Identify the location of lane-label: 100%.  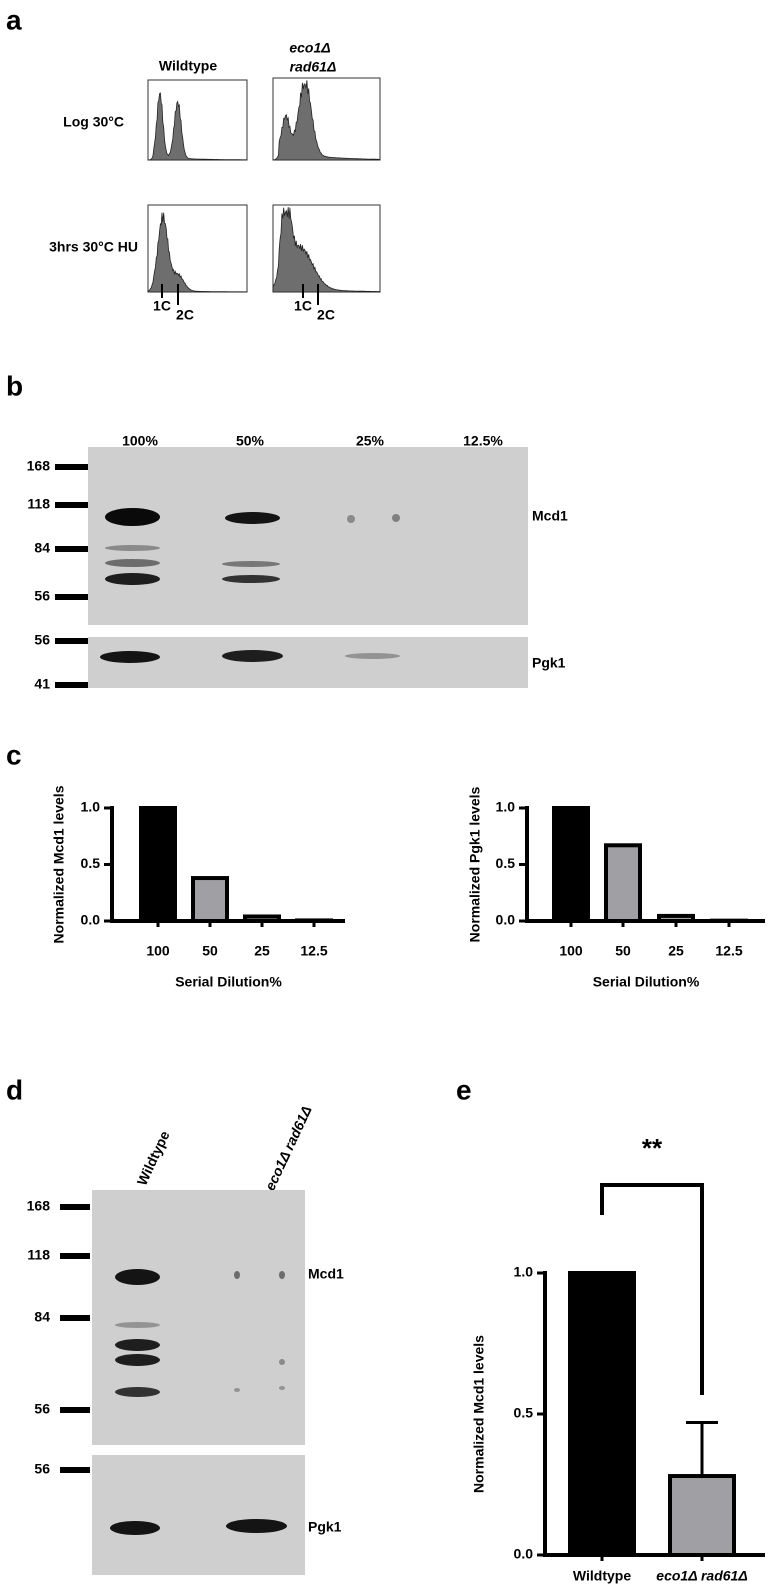
(140, 441).